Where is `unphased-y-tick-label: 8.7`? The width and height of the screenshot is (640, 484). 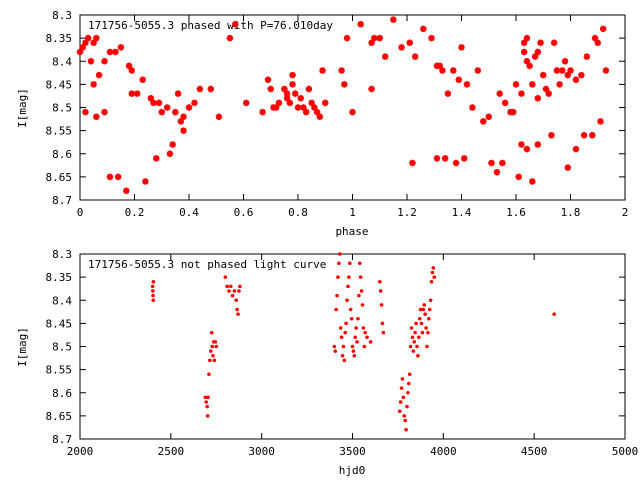
unphased-y-tick-label: 8.7 is located at coordinates (62, 439).